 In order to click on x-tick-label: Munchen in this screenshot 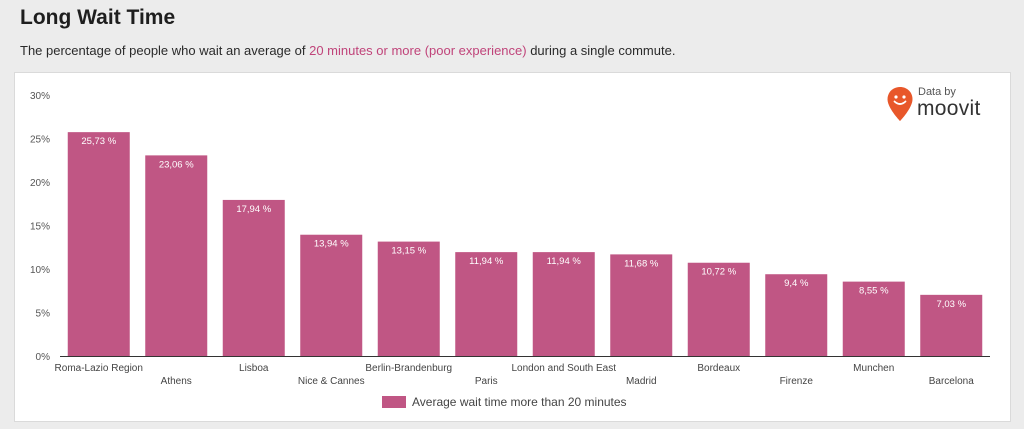, I will do `click(873, 368)`.